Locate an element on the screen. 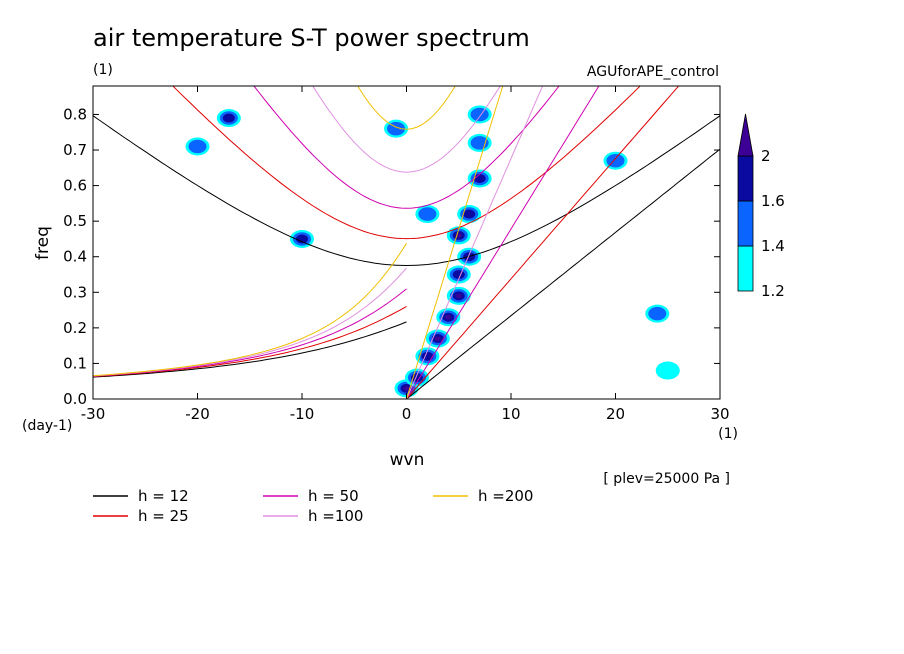  colorbar: 1.2 1.4 1.6 2 is located at coordinates (761, 206).